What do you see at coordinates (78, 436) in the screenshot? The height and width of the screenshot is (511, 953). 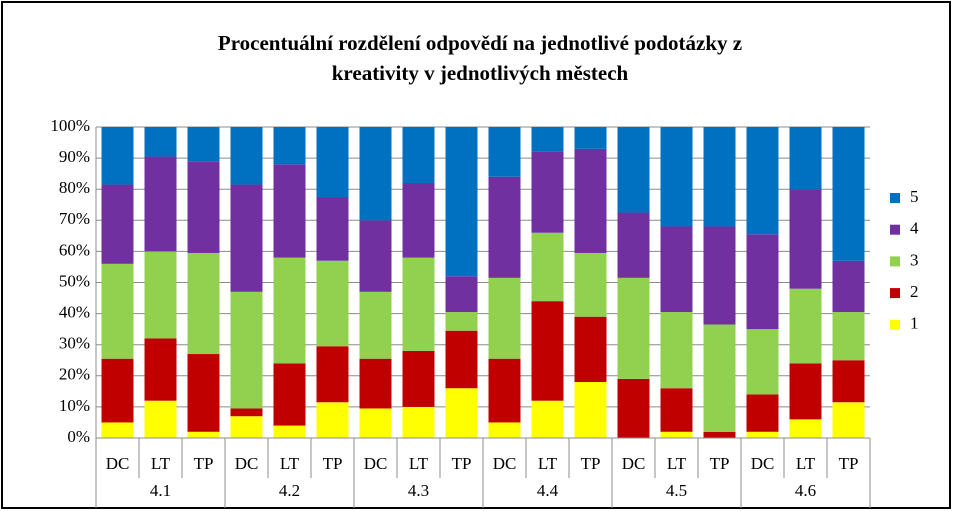 I see `y-tick-label: 0%` at bounding box center [78, 436].